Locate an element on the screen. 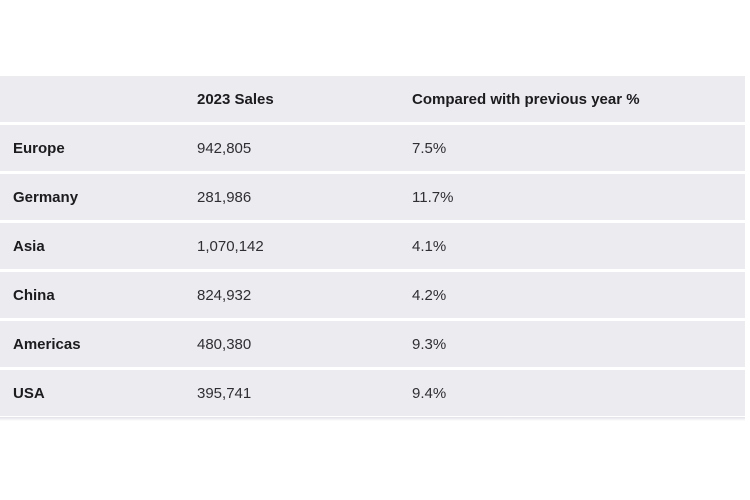 The width and height of the screenshot is (750, 500). region-cell: Asia is located at coordinates (29, 246).